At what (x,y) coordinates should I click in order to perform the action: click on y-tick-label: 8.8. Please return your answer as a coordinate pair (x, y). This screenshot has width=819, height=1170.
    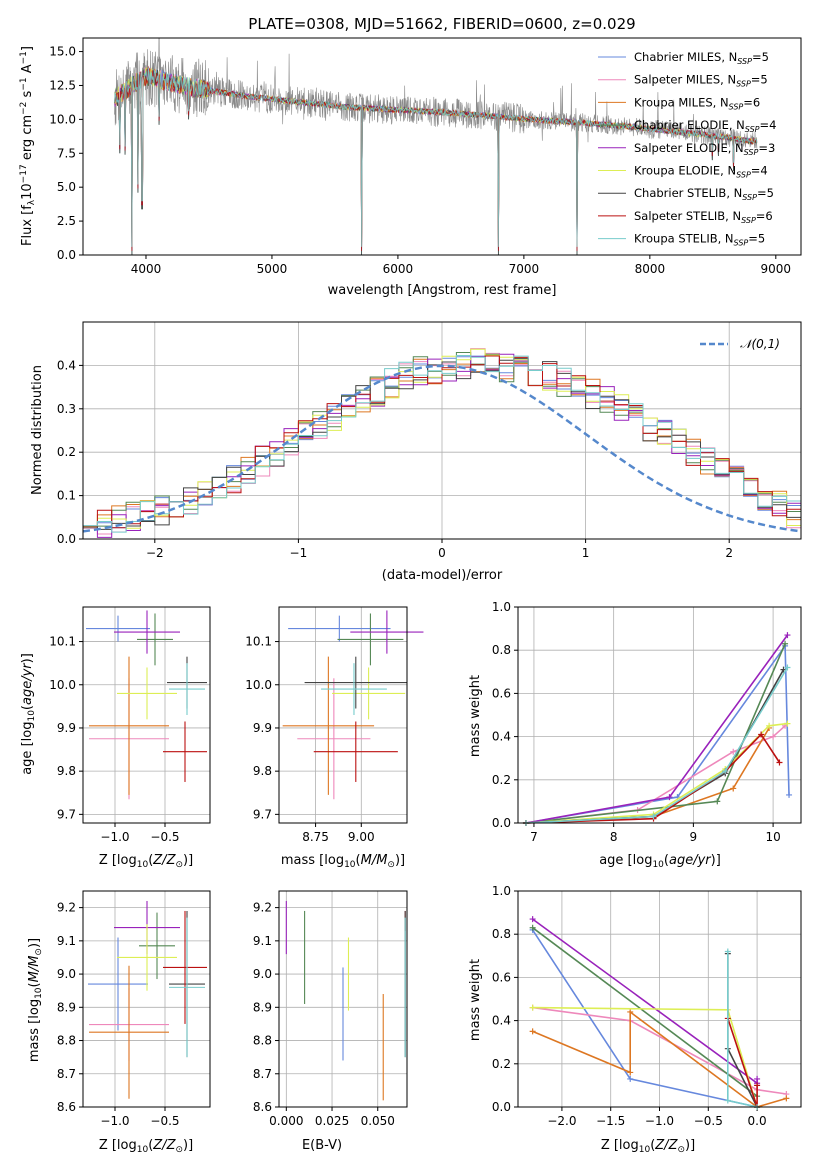
    Looking at the image, I should click on (262, 1041).